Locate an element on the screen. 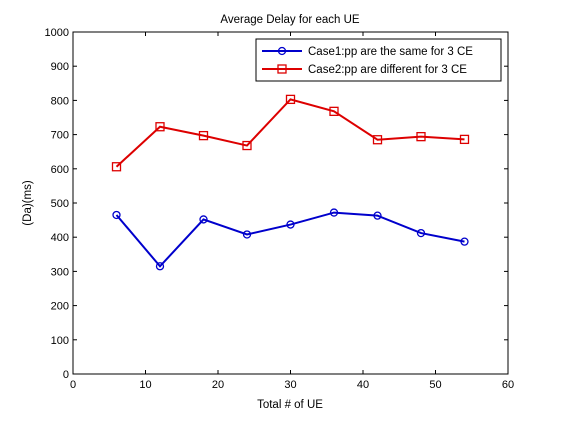 This screenshot has width=561, height=425. legend-item: Case1:pp are the same for 3 CE is located at coordinates (367, 52).